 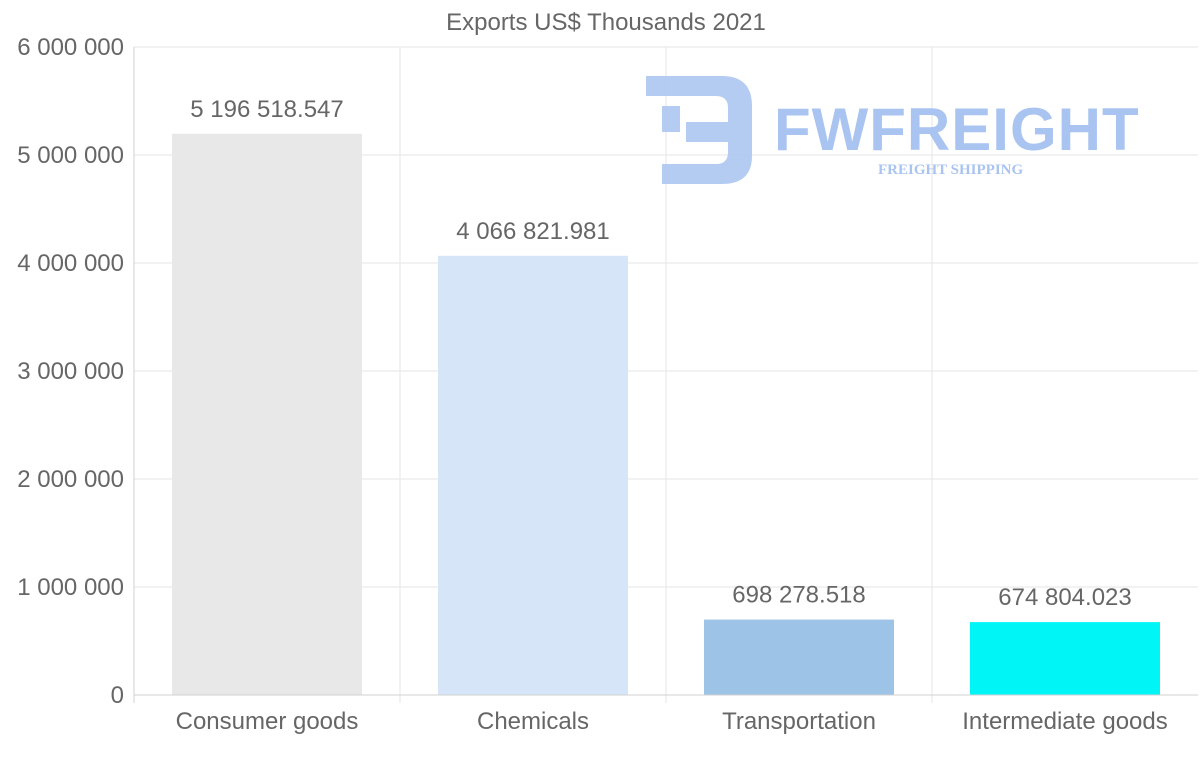 I want to click on x-category-label: Intermediate goods, so click(x=1064, y=721).